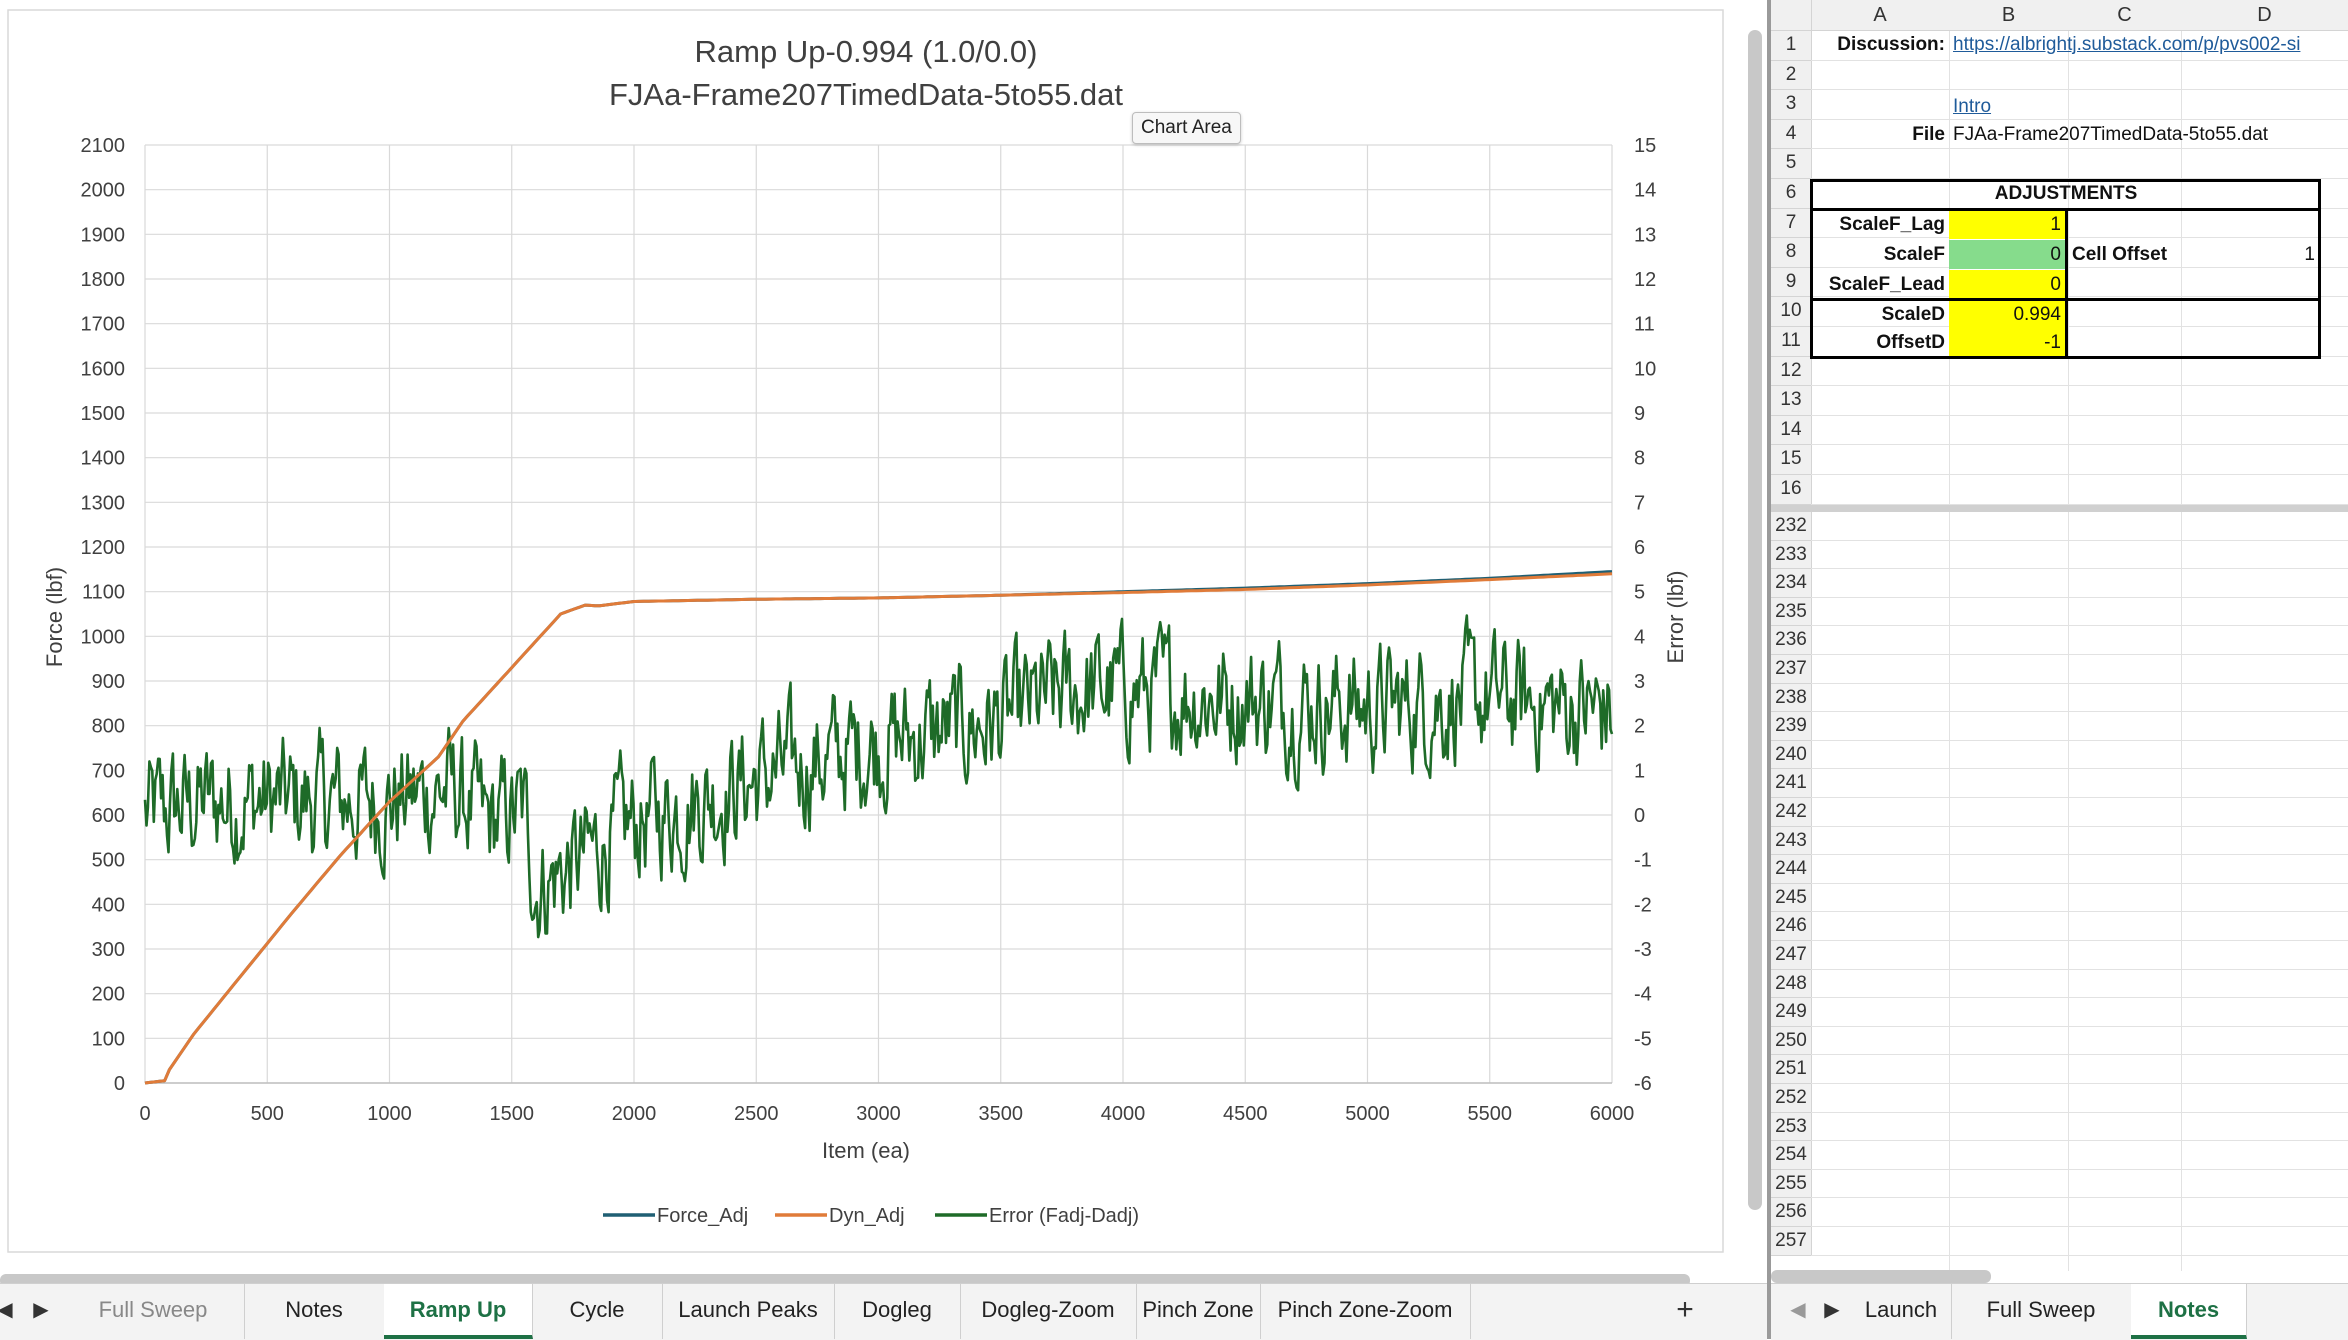  I want to click on add-sheet-icon: +, so click(1685, 1309).